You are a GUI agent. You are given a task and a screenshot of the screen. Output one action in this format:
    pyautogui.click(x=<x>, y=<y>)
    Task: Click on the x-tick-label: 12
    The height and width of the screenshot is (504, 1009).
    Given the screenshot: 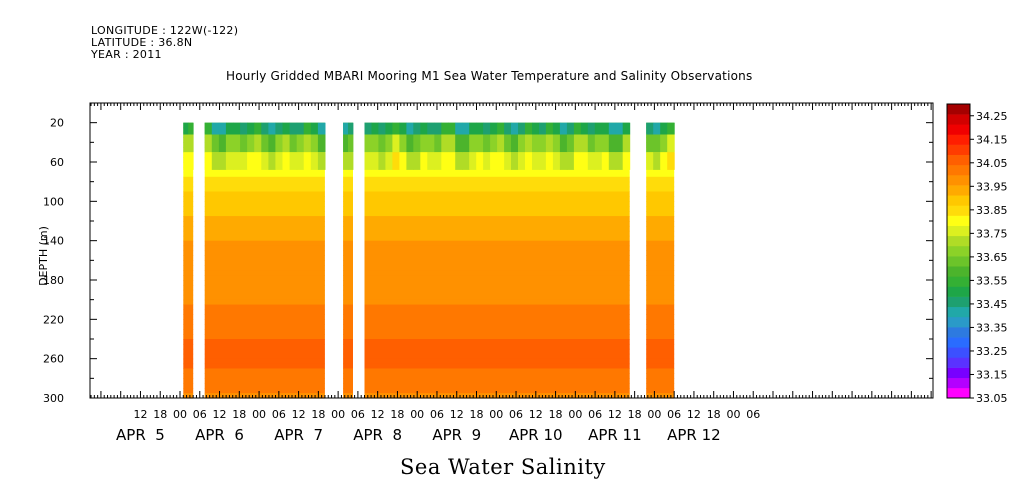 What is the action you would take?
    pyautogui.click(x=140, y=414)
    